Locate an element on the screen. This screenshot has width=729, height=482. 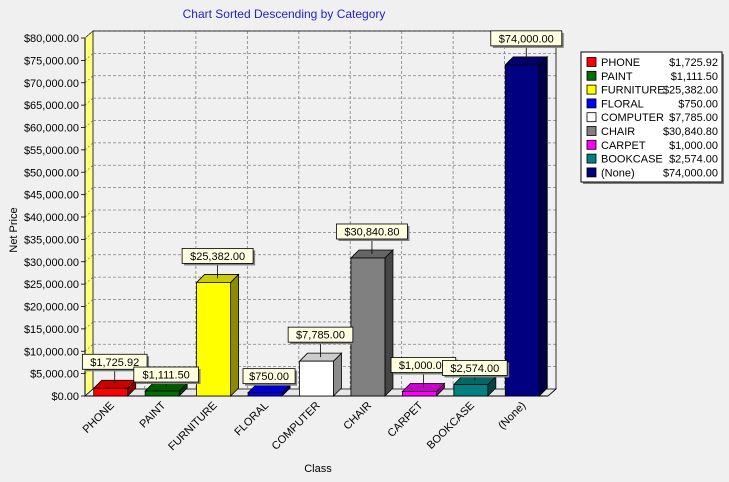
legend-value: $74,000.00 is located at coordinates (690, 173).